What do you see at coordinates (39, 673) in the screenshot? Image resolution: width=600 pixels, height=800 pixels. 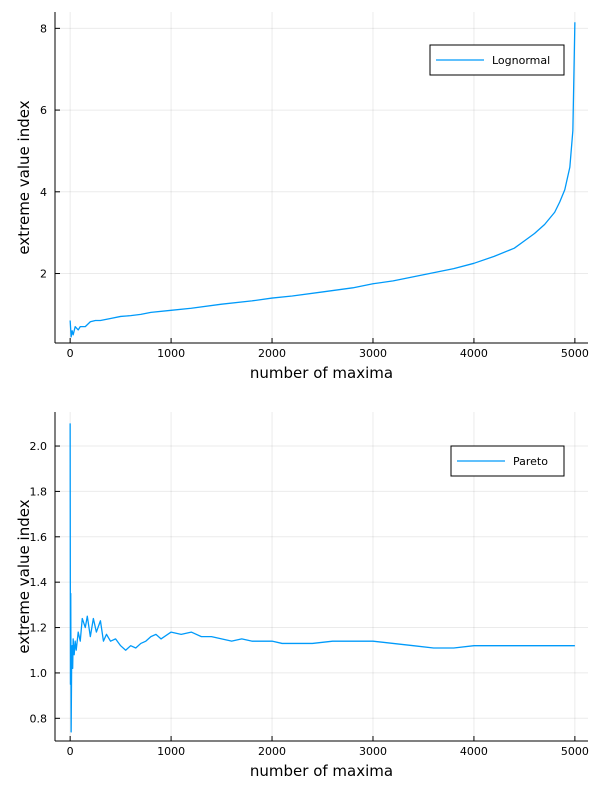 I see `bottom-y-tick-label-1: 1.0` at bounding box center [39, 673].